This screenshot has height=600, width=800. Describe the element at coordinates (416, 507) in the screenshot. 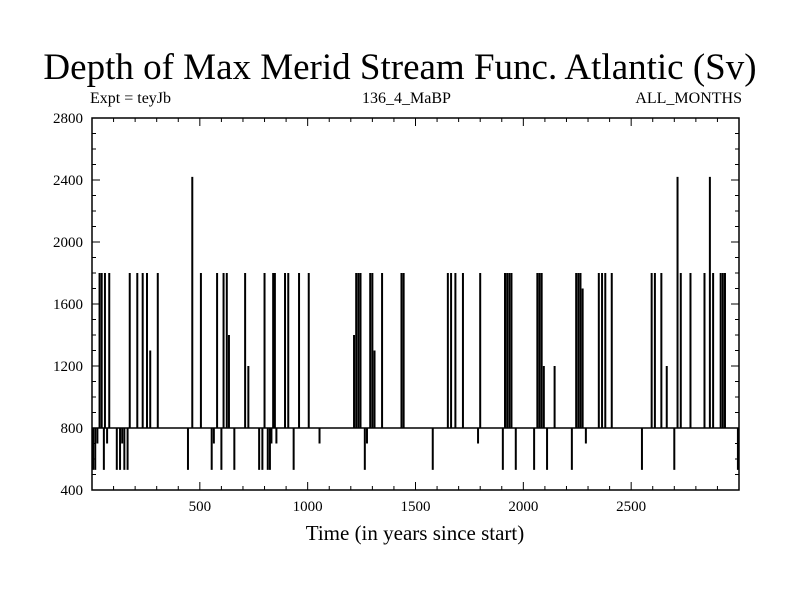

I see `x-tick-label: 1500` at that location.